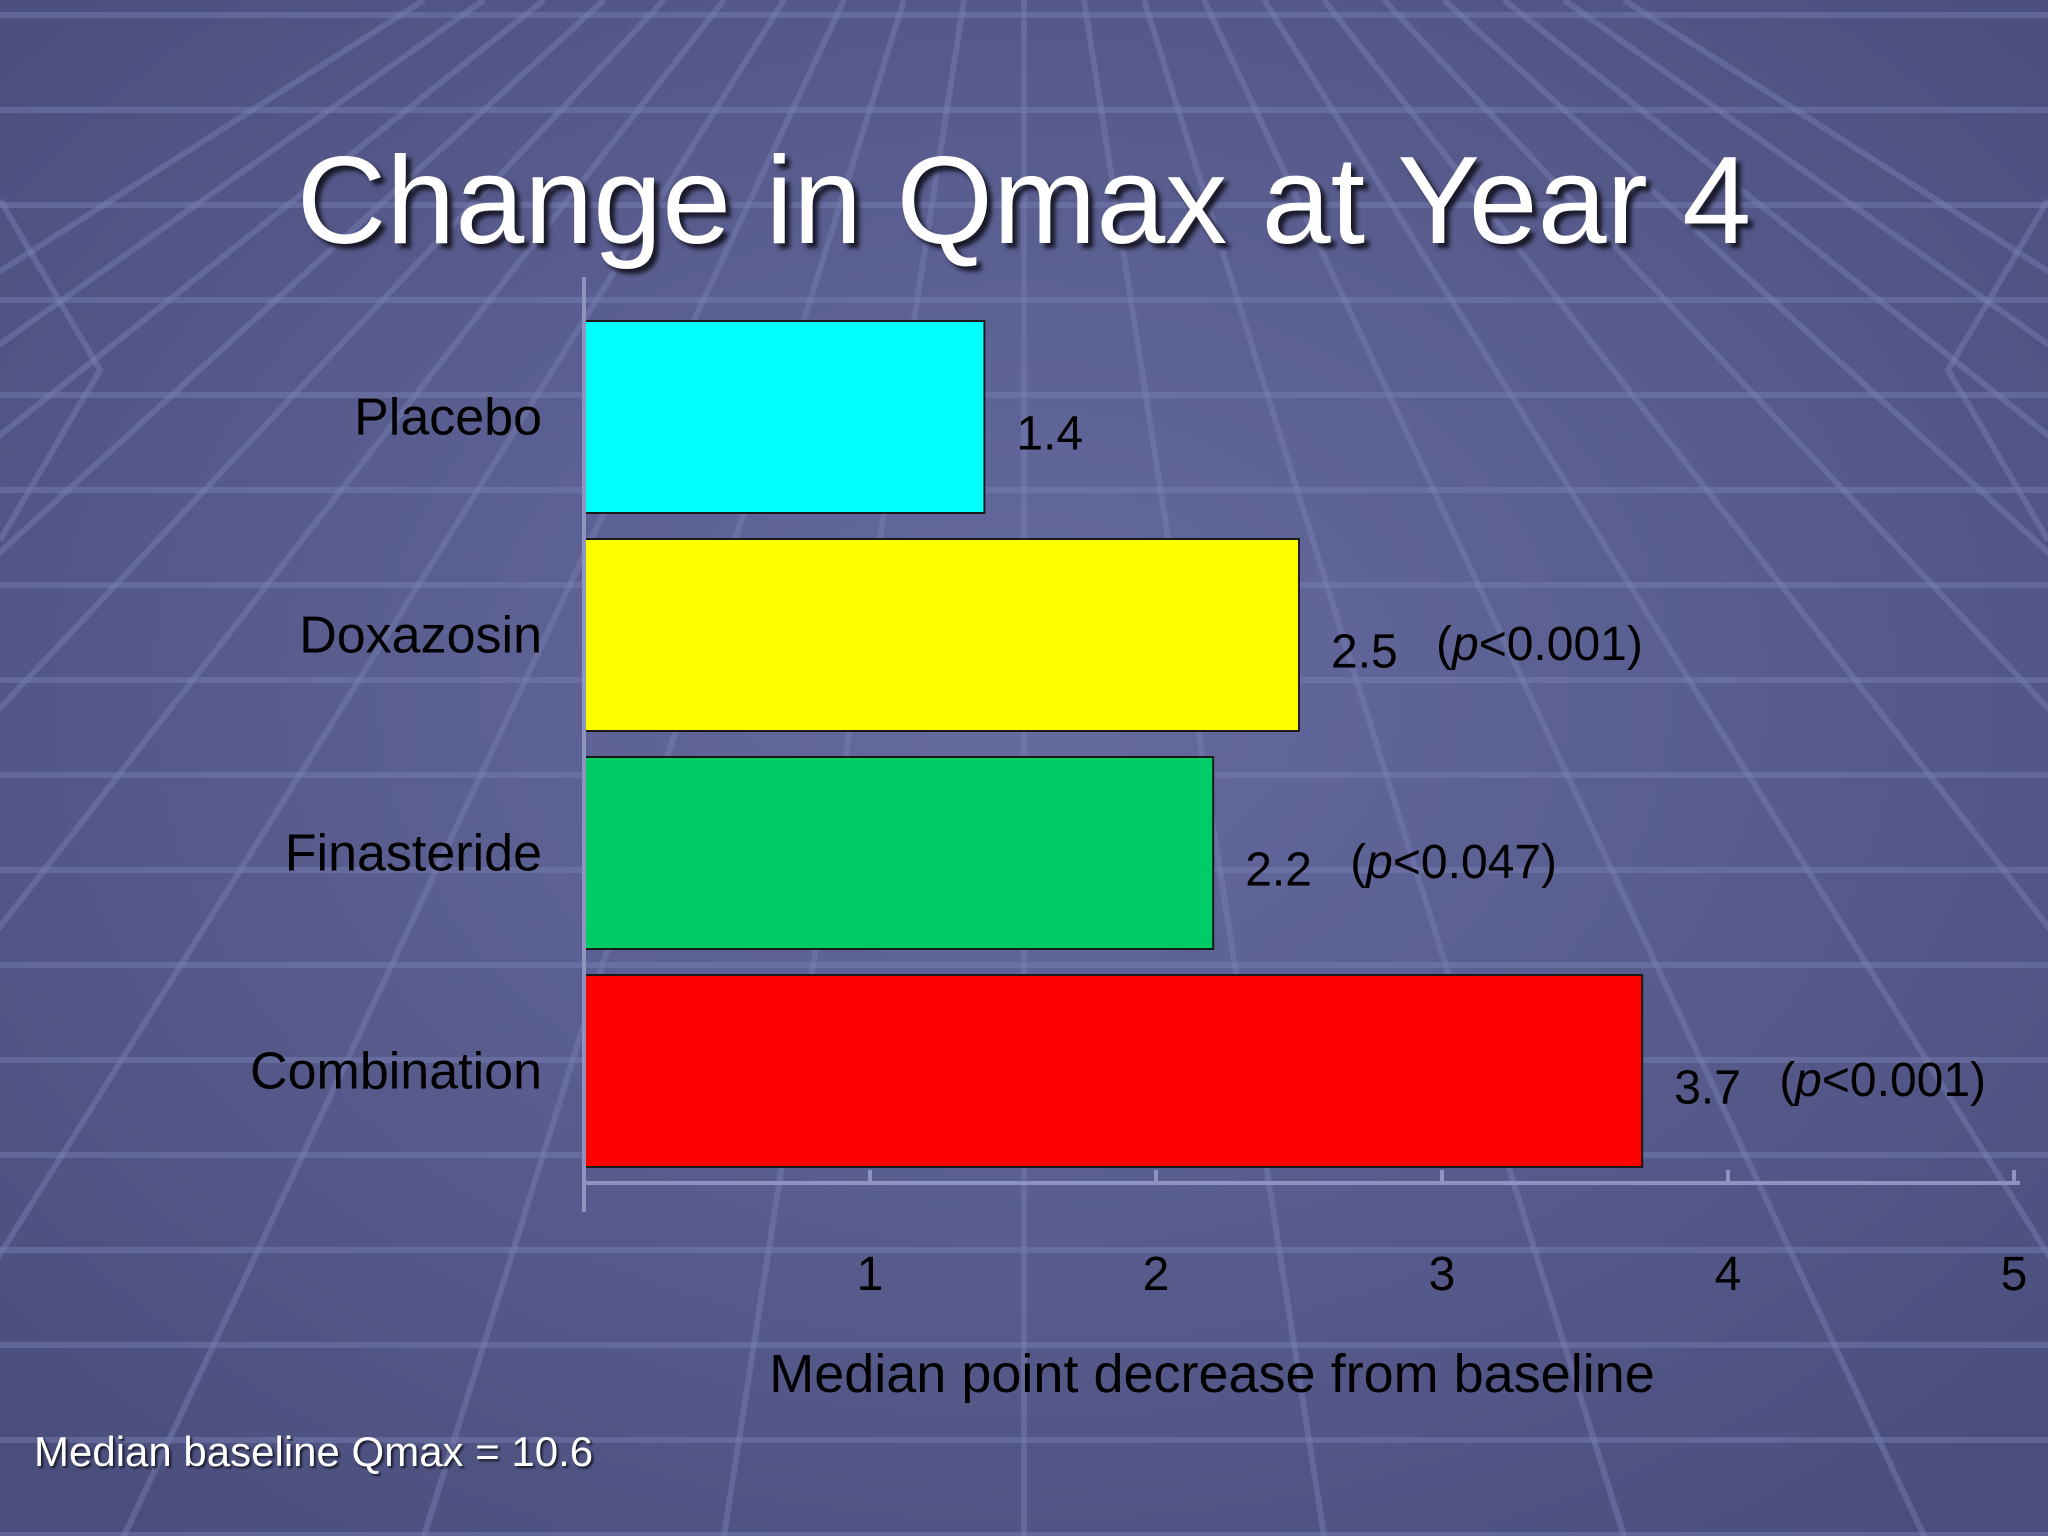 Image resolution: width=2048 pixels, height=1536 pixels. I want to click on p-value-label: (p<0.047), so click(1453, 862).